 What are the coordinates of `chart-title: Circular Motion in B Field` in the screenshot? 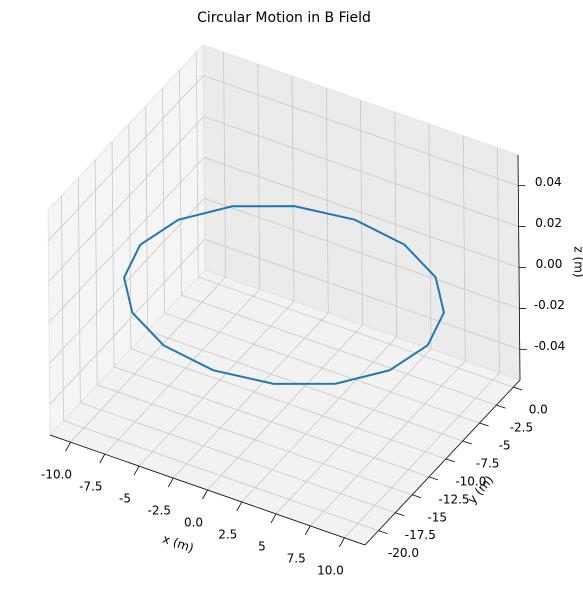 It's located at (284, 18).